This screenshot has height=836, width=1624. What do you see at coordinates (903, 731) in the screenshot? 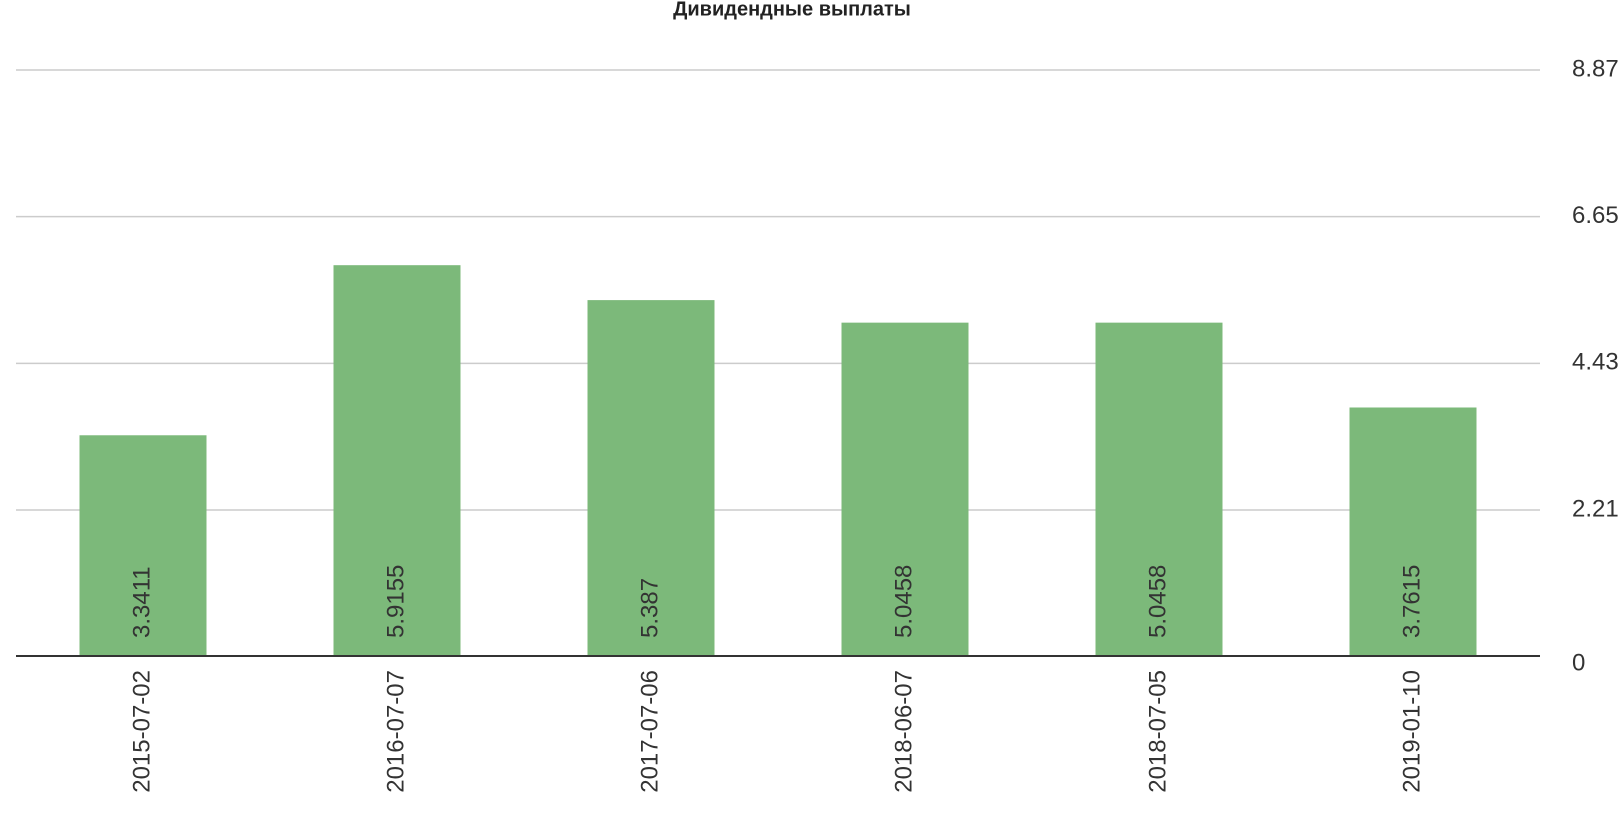
I see `x-tick-label: 2018-06-07` at bounding box center [903, 731].